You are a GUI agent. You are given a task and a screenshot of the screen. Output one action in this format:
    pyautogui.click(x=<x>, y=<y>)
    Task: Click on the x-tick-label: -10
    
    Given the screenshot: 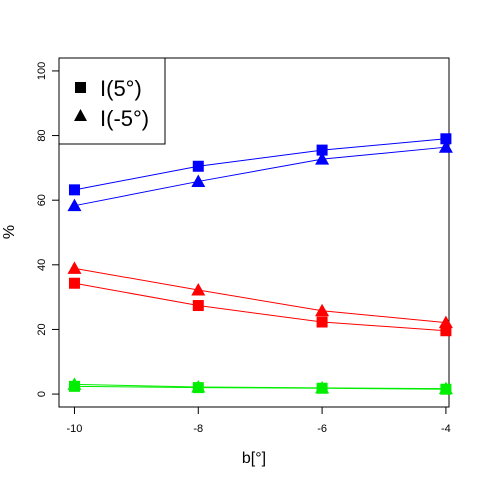 What is the action you would take?
    pyautogui.click(x=75, y=429)
    